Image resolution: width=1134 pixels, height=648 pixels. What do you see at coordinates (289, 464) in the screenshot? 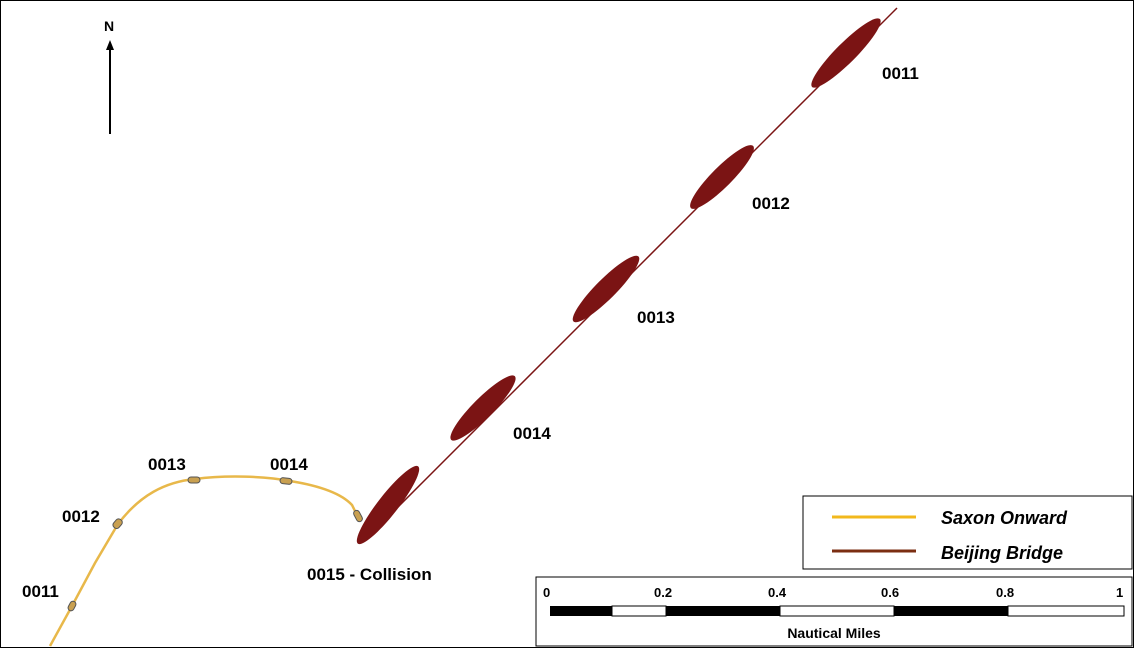
I see `saxon-label-0014: 0014` at bounding box center [289, 464].